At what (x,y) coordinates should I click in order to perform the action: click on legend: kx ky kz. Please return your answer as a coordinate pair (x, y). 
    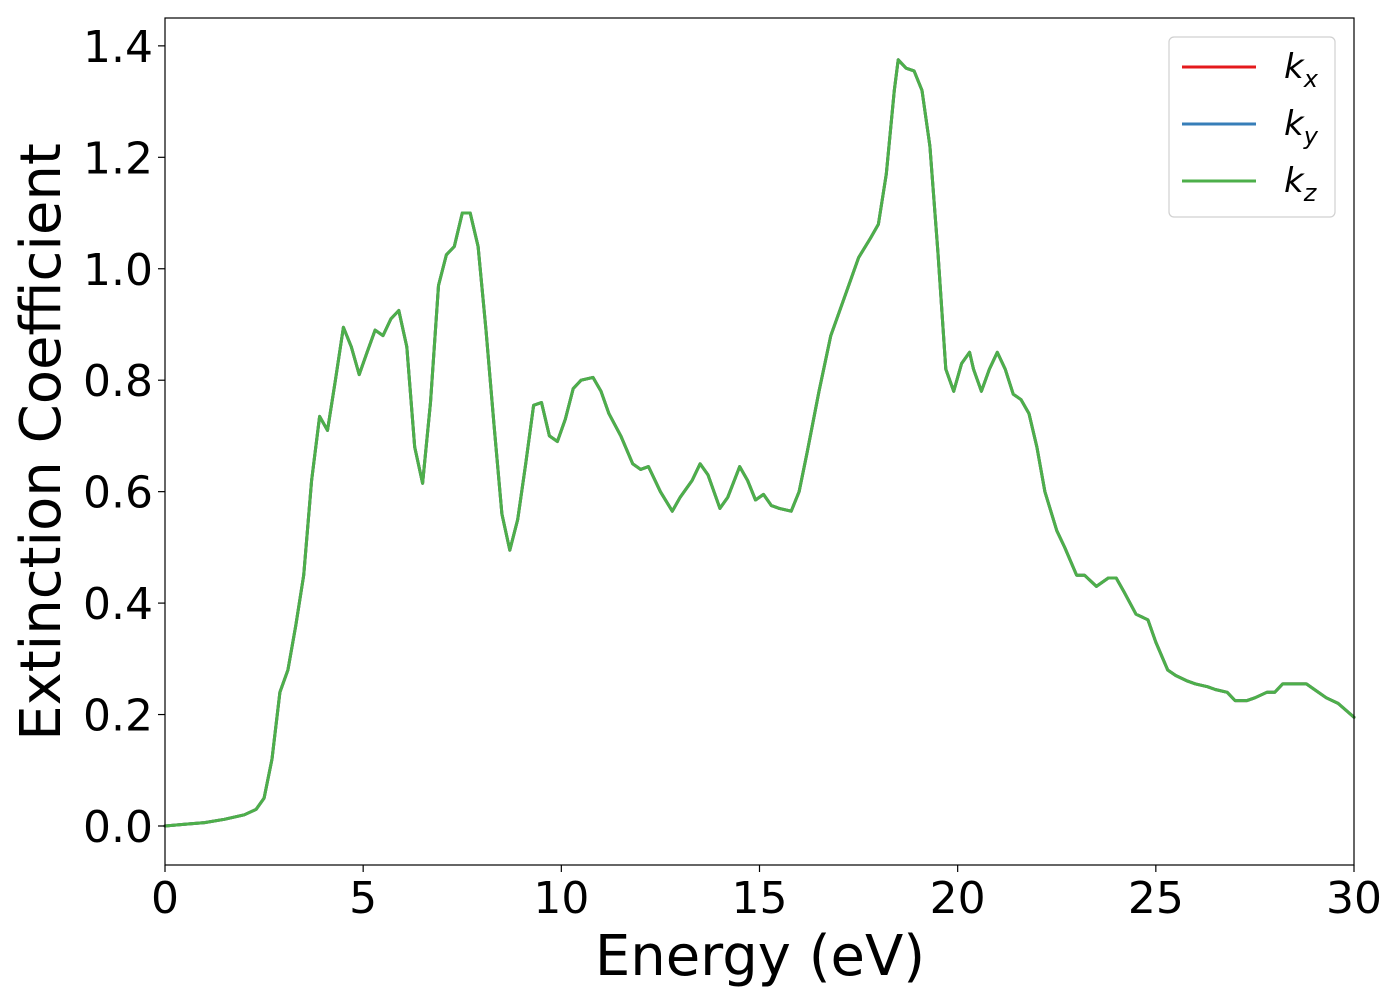
    Looking at the image, I should click on (1252, 127).